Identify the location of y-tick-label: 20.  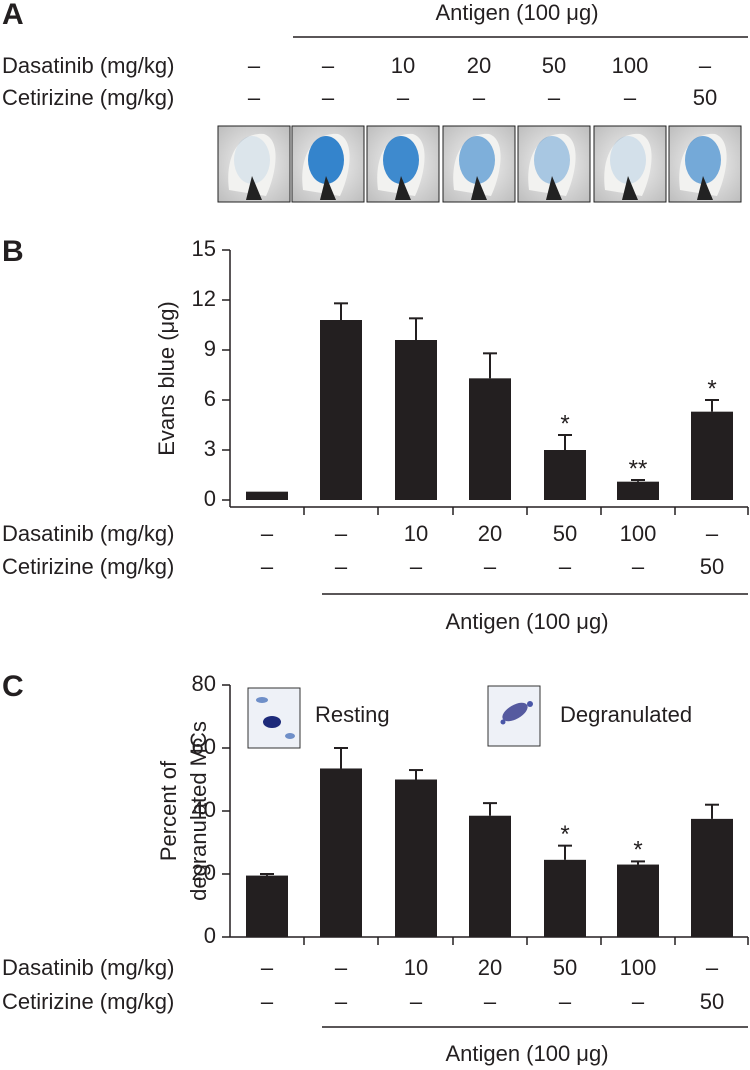
(204, 872).